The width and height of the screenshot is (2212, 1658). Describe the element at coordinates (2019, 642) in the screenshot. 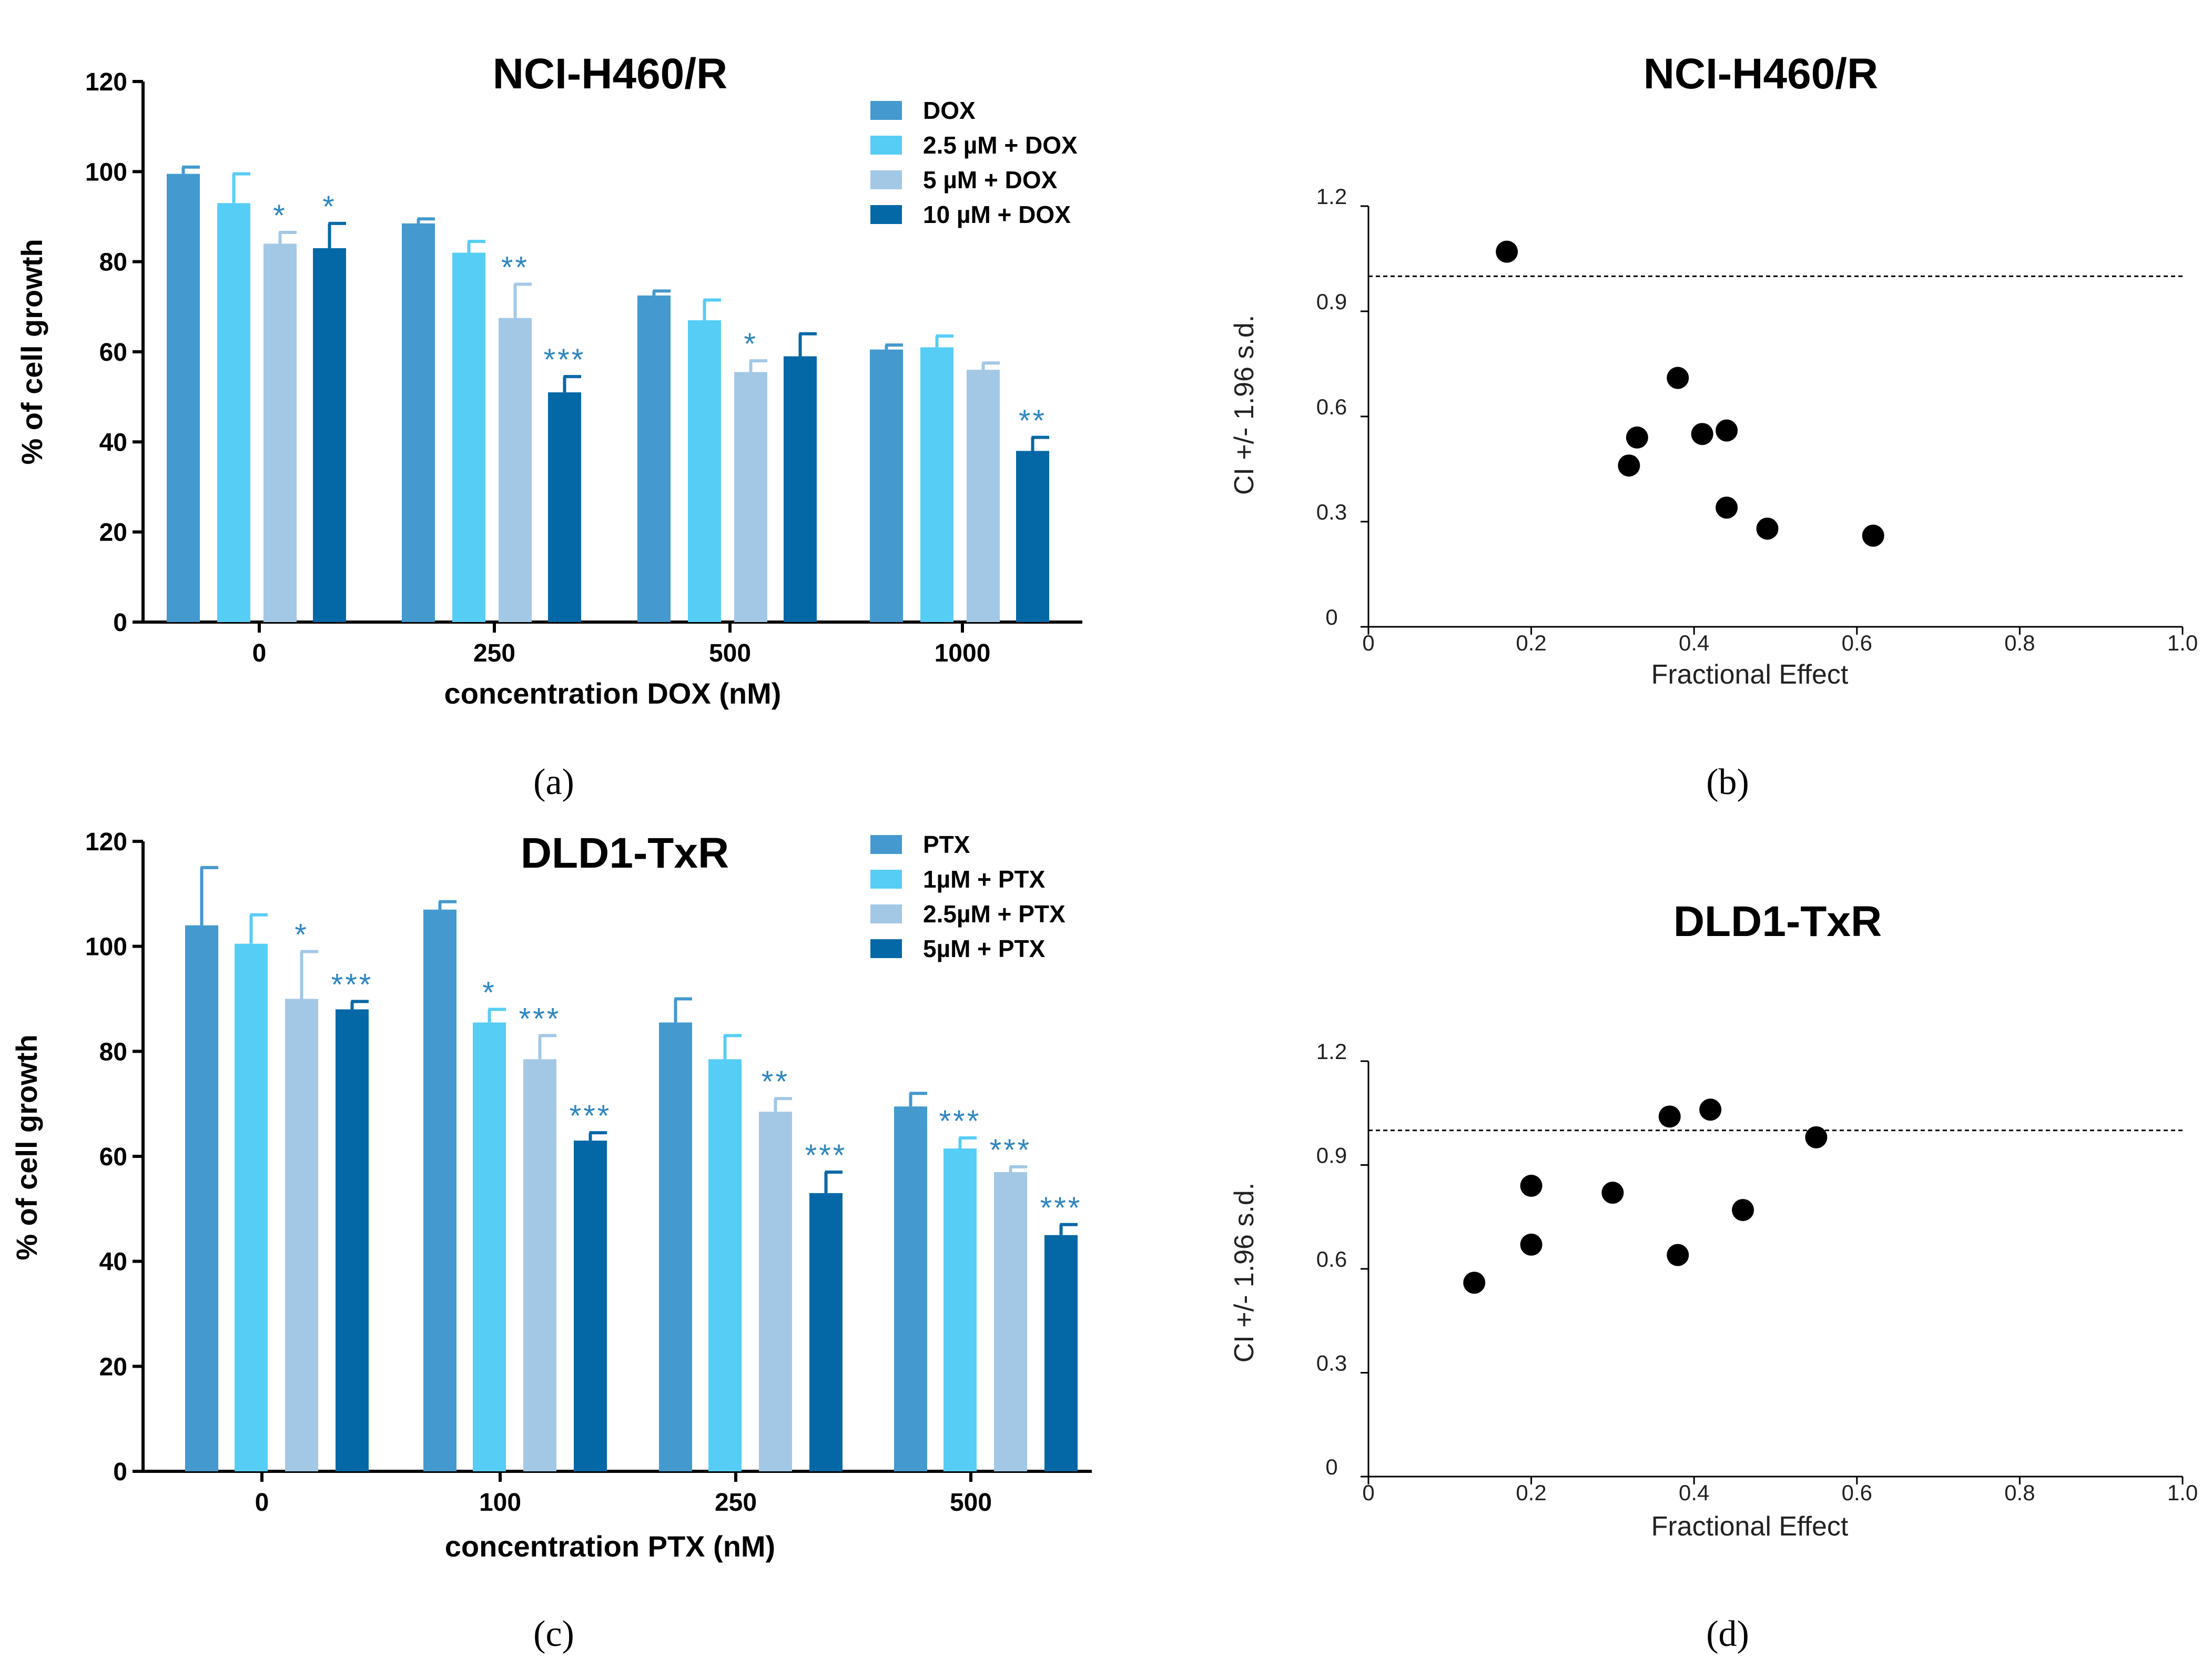

I see `x-tick-label: 0.8` at that location.